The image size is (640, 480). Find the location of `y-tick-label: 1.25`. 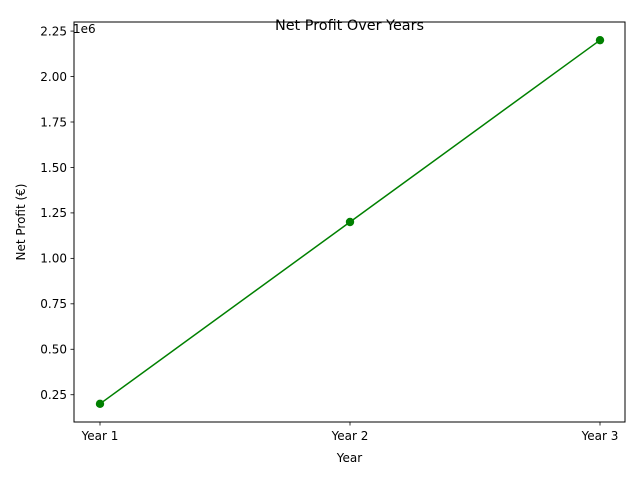

y-tick-label: 1.25 is located at coordinates (53, 213).